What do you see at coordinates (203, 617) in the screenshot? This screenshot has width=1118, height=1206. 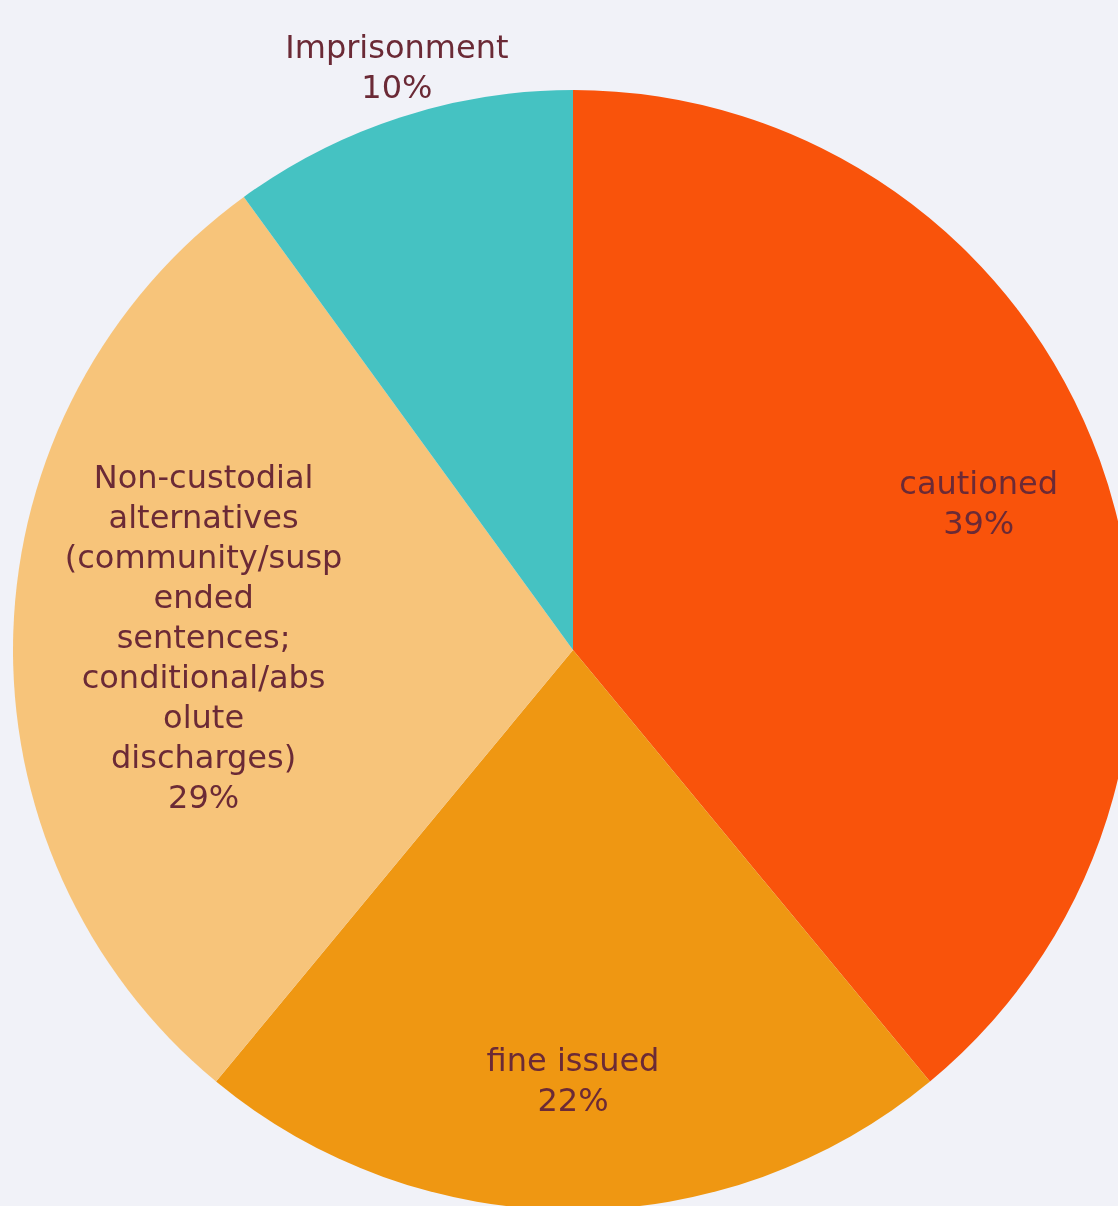 I see `slice-label: Non-custodial alternatives (community/suspended sentences; conditional/absolute discharges)` at bounding box center [203, 617].